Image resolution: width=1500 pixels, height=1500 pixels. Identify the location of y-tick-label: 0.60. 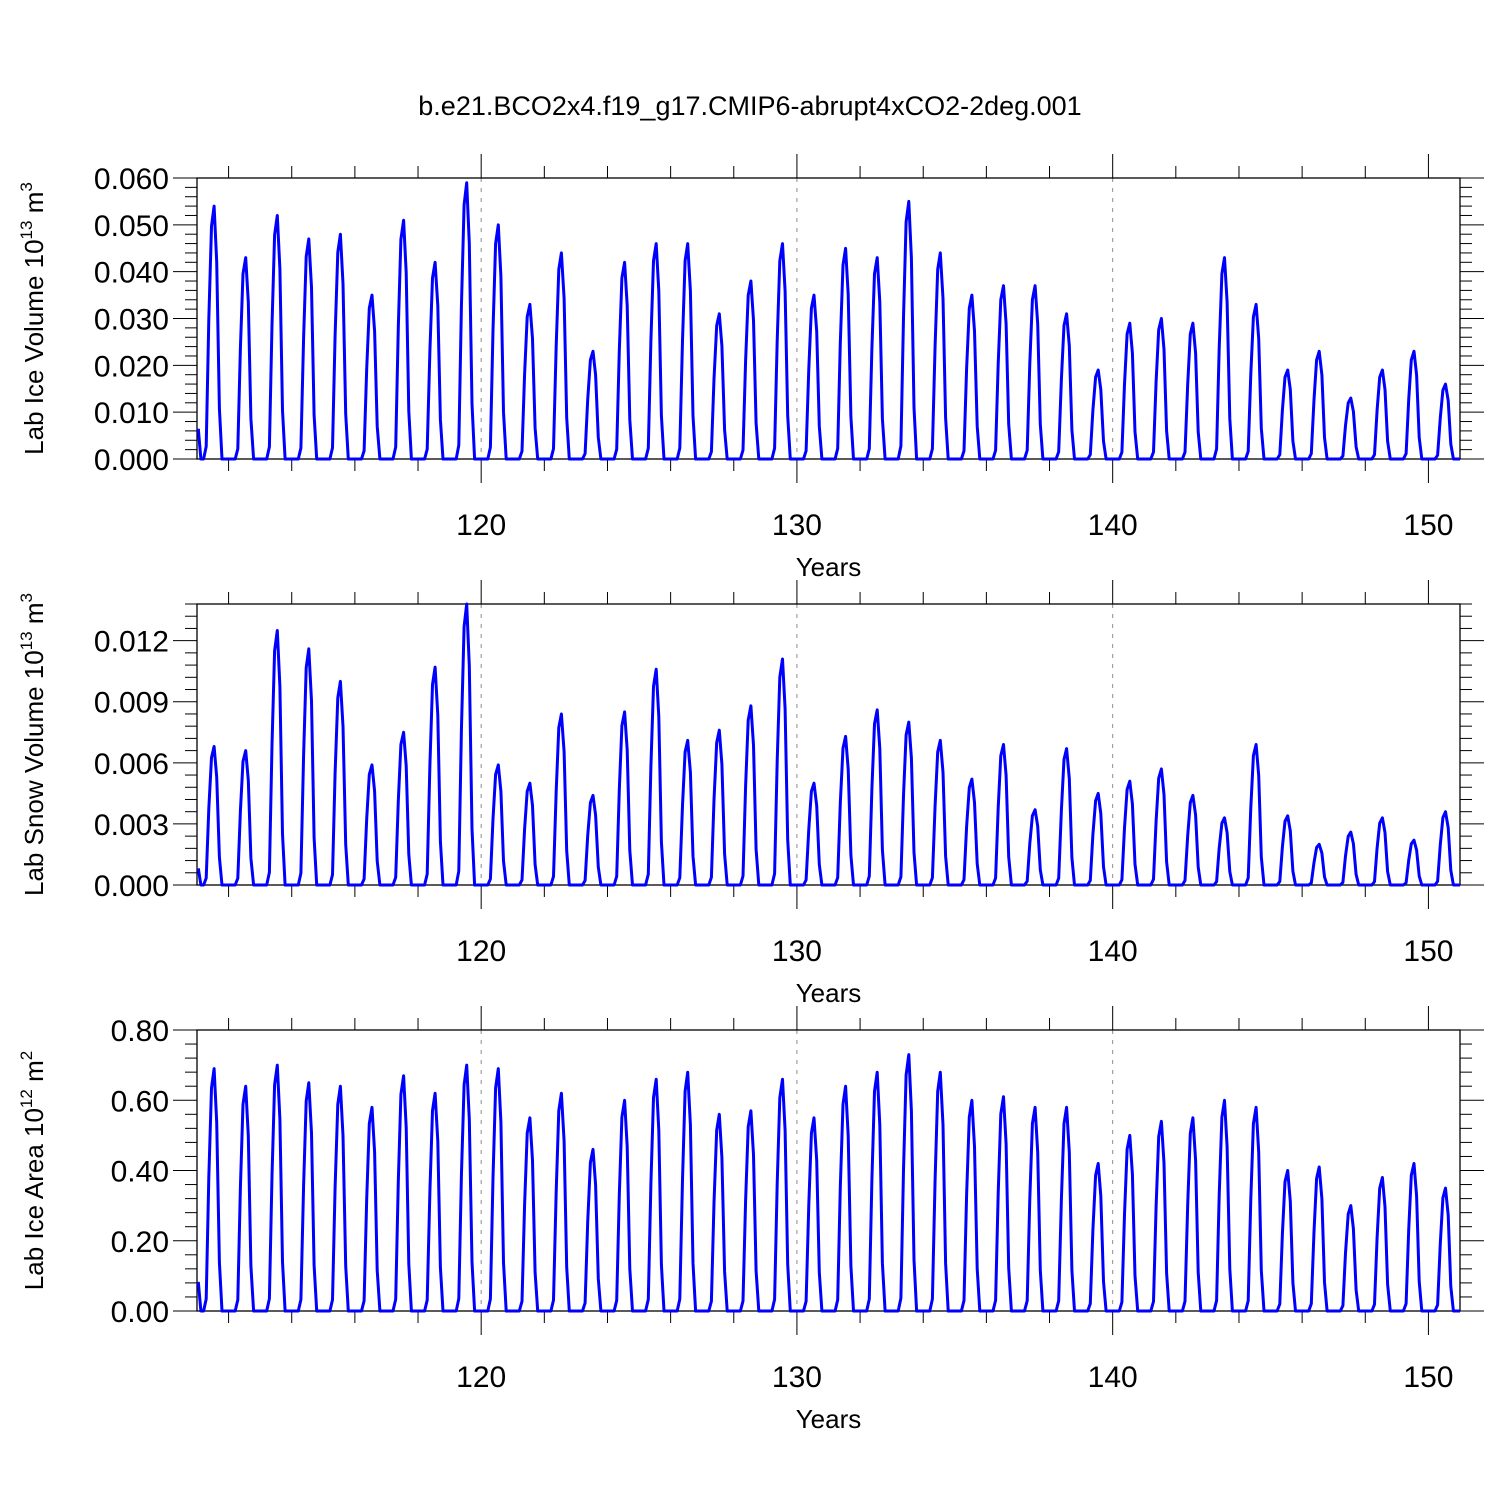
(140, 1101).